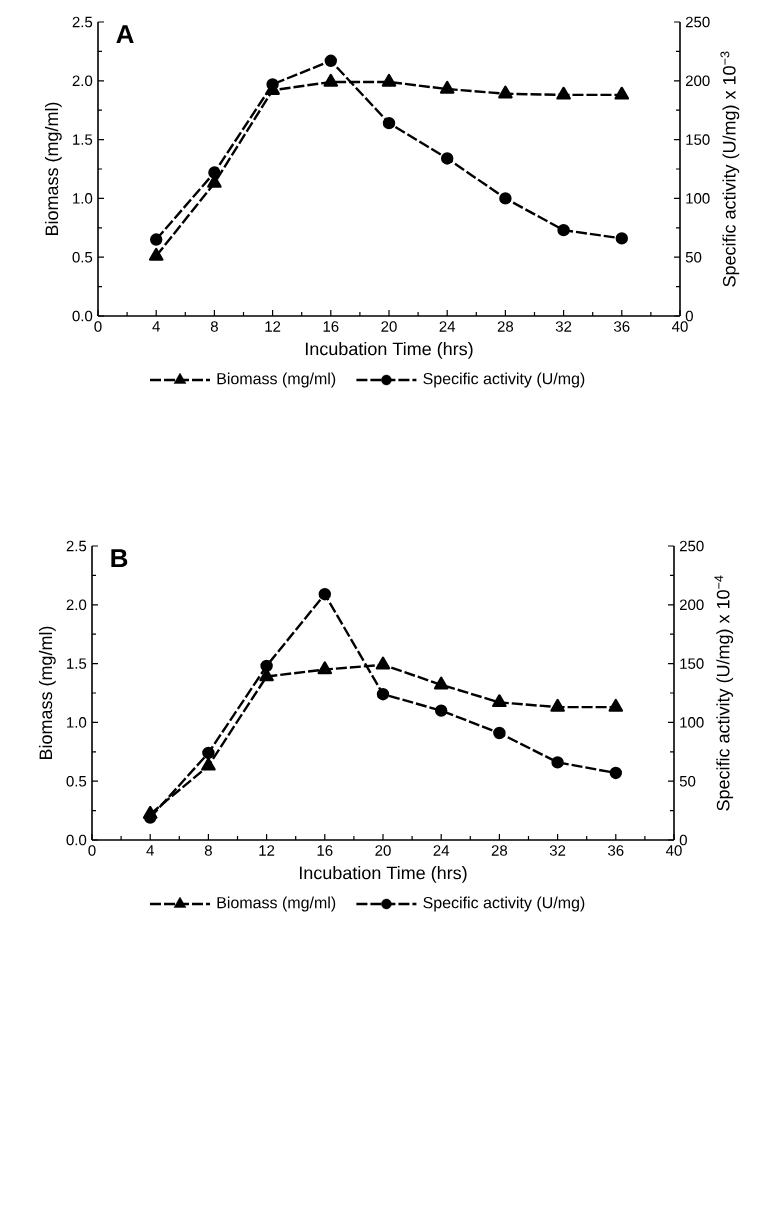  I want to click on y2-axis-title: Specific activity (U/mg) x 10$^{−4}$, so click(724, 693).